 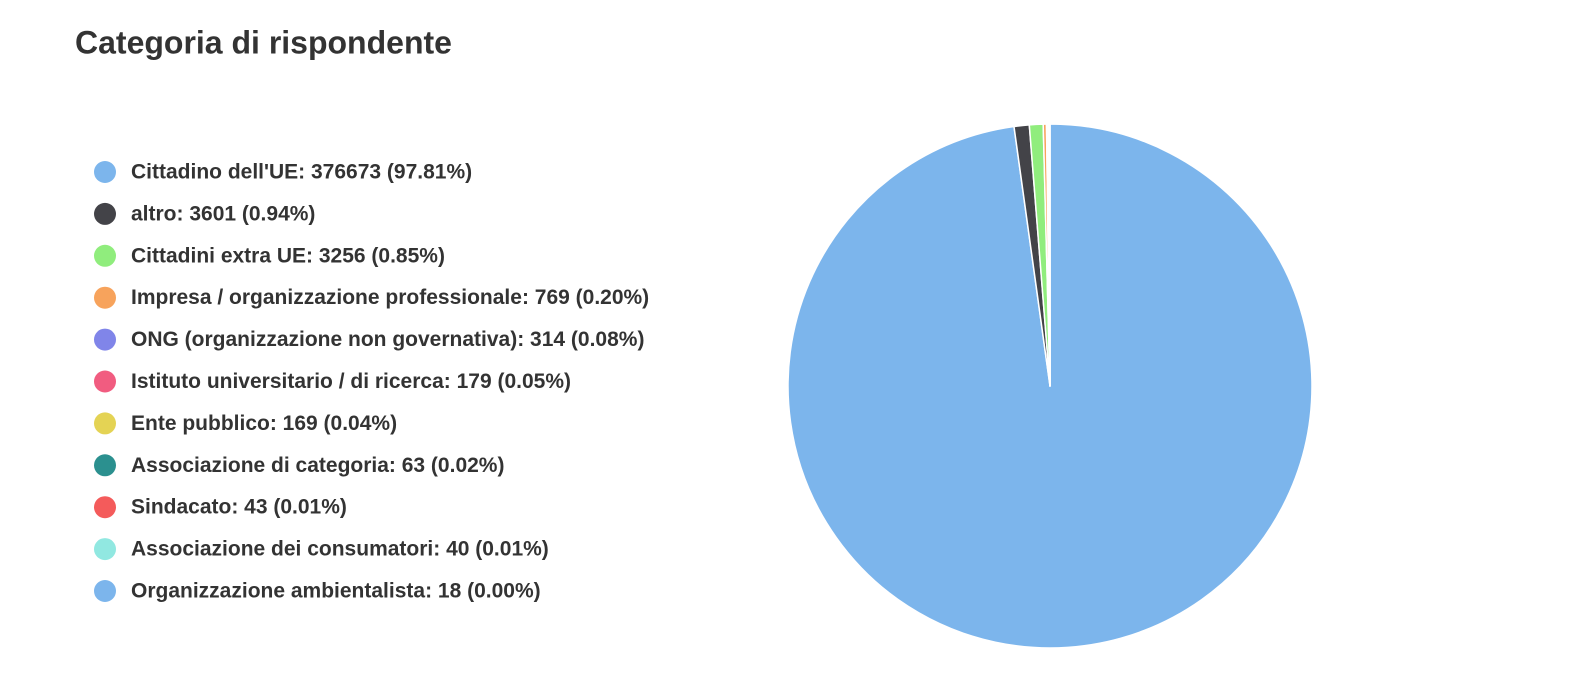 I want to click on legend-text: Associazione dei consumatori: 40 (0.01%), so click(x=340, y=549).